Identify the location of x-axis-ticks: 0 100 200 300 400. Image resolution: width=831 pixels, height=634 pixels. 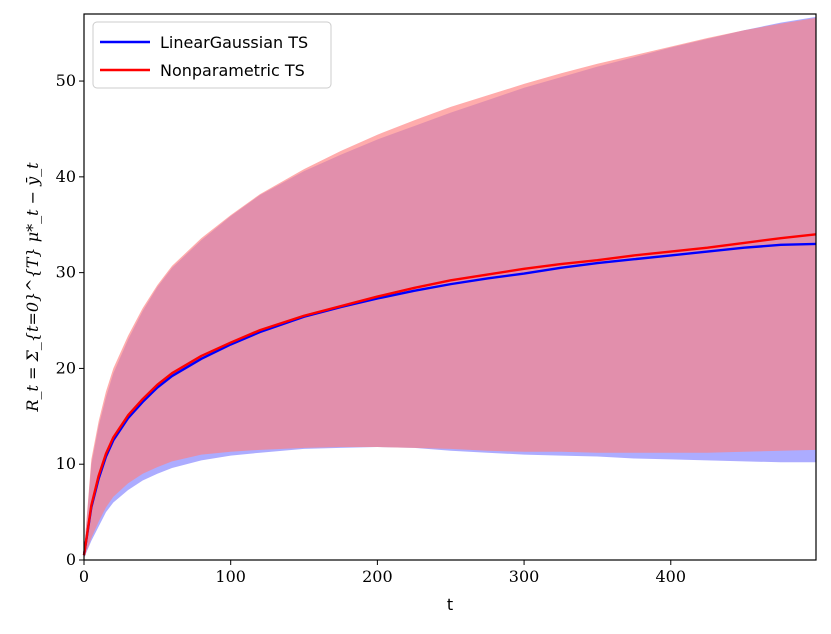
(382, 573).